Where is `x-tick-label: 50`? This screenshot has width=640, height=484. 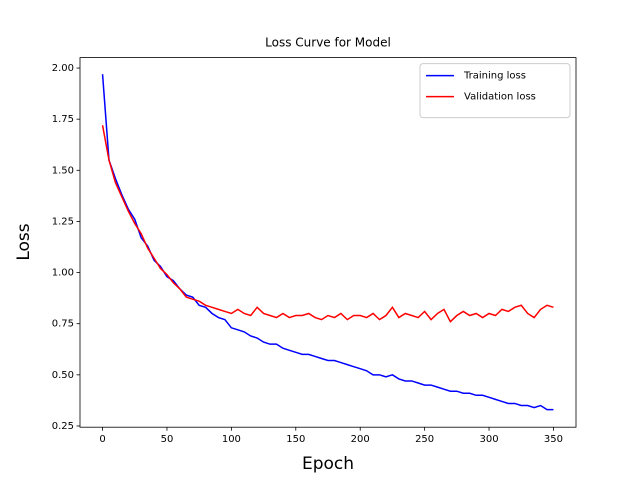 x-tick-label: 50 is located at coordinates (167, 439).